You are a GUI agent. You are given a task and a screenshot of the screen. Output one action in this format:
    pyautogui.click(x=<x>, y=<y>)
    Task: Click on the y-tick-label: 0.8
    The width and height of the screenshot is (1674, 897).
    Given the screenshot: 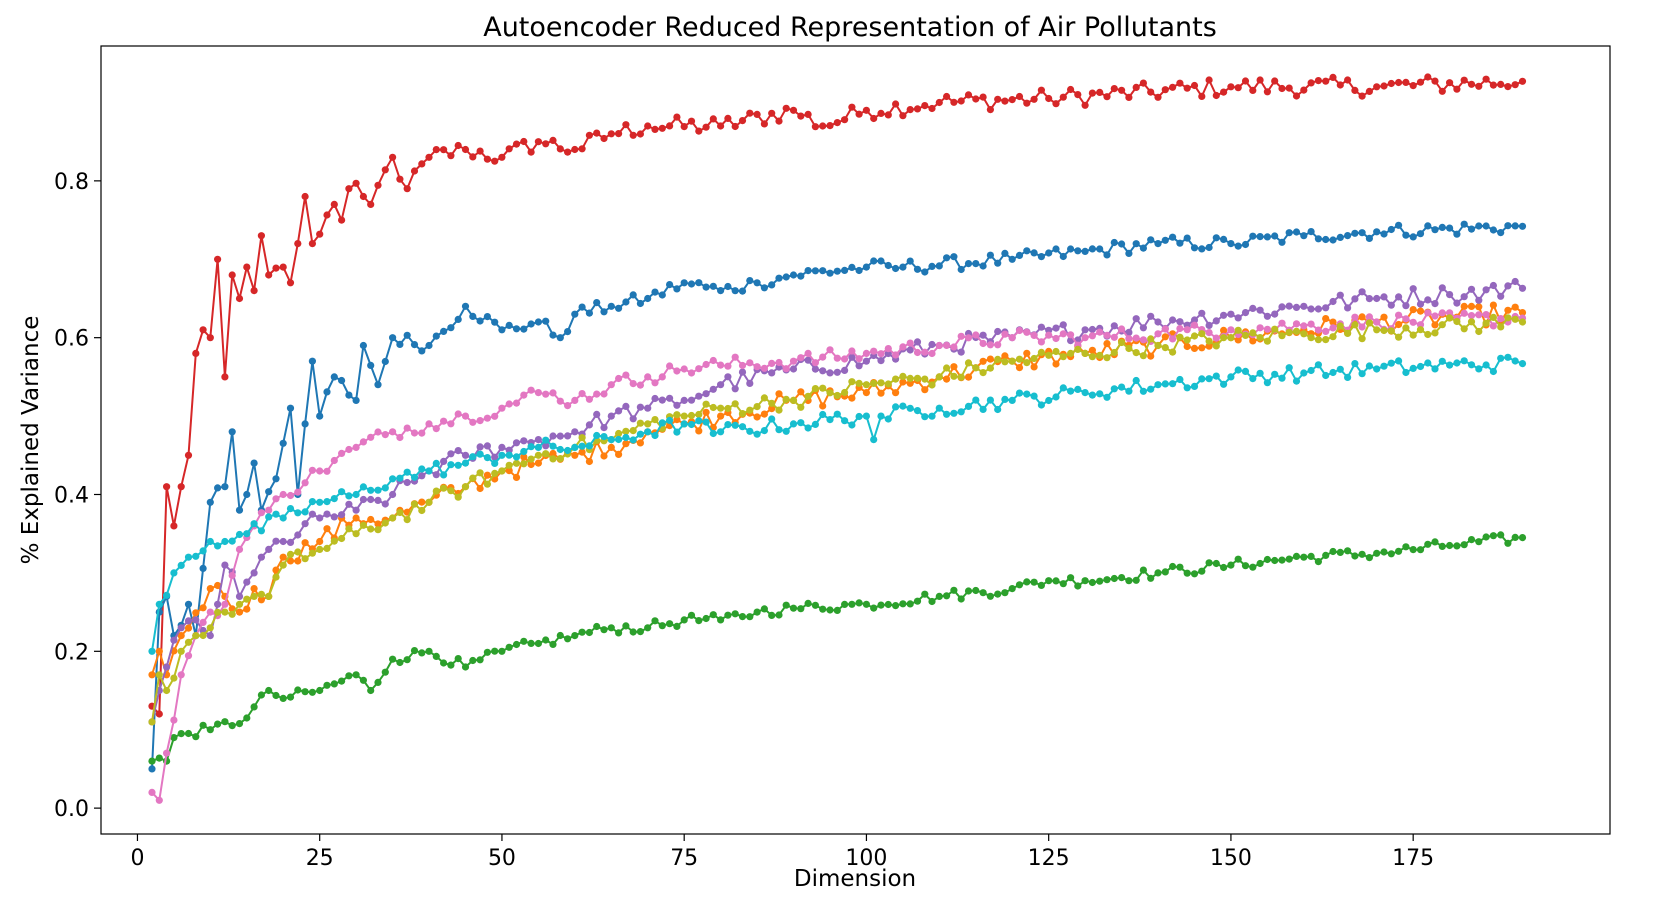 What is the action you would take?
    pyautogui.click(x=71, y=182)
    